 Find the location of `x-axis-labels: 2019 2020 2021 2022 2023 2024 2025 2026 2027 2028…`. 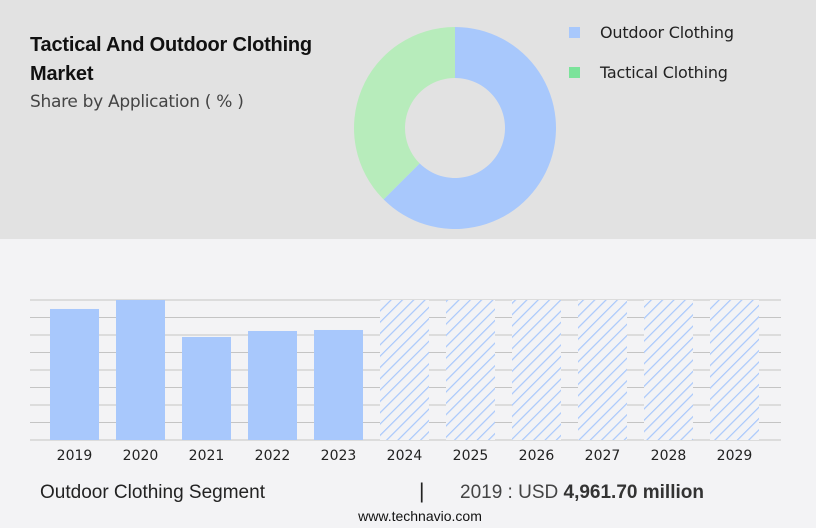

x-axis-labels: 2019 2020 2021 2022 2023 2024 2025 2026 2027 2028… is located at coordinates (405, 456).